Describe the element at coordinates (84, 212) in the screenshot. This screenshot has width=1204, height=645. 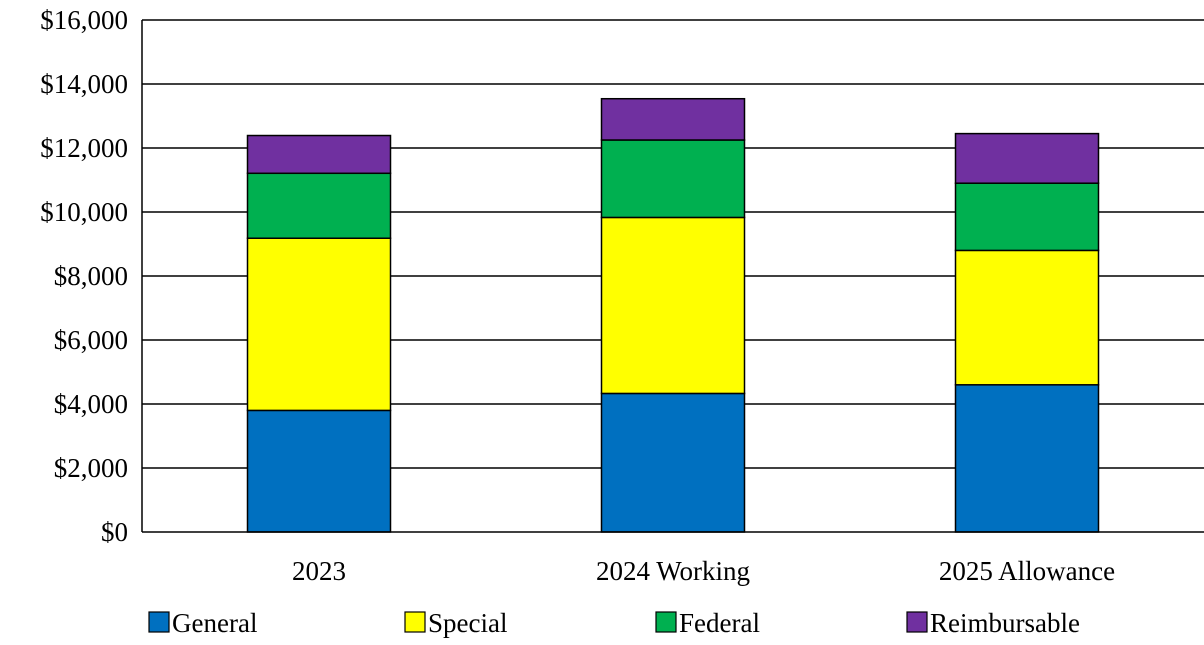
I see `y-tick-label: $10,000` at that location.